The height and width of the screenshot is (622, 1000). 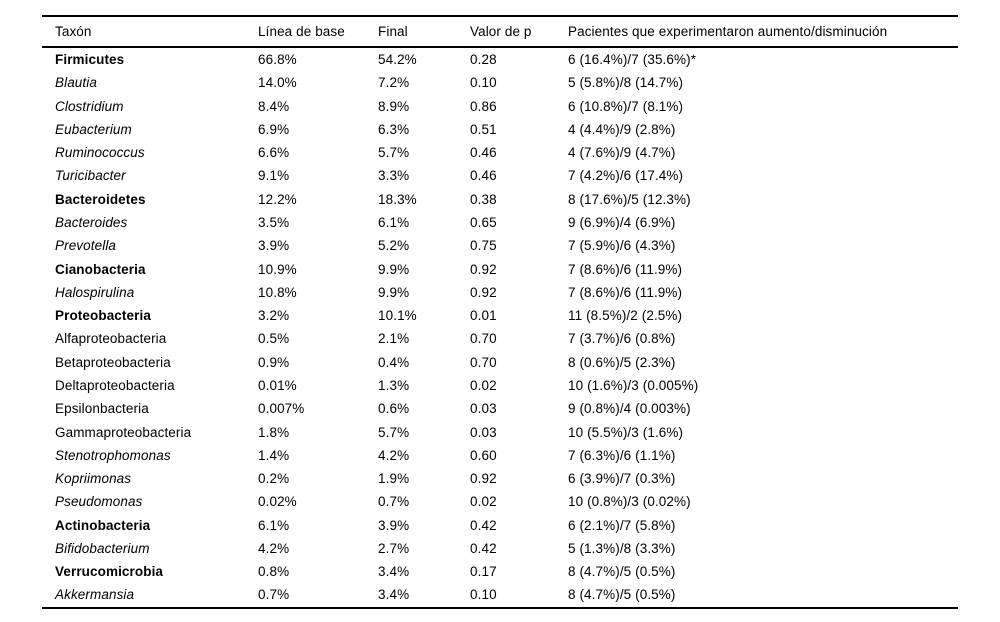 I want to click on baseline-cell: 8.4%, so click(x=274, y=106).